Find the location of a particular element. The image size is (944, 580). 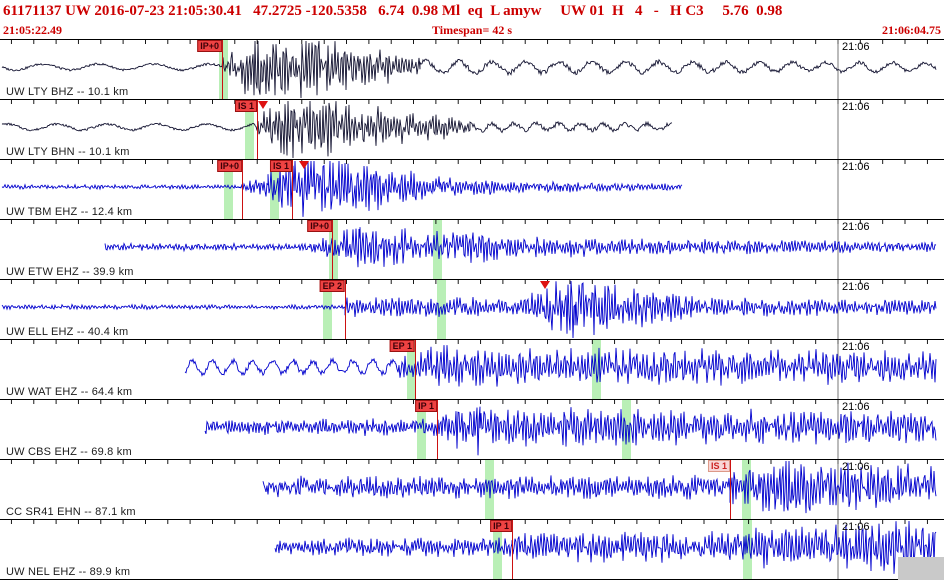

station-label: UW ELL EHZ -- 40.4 km is located at coordinates (67, 332).